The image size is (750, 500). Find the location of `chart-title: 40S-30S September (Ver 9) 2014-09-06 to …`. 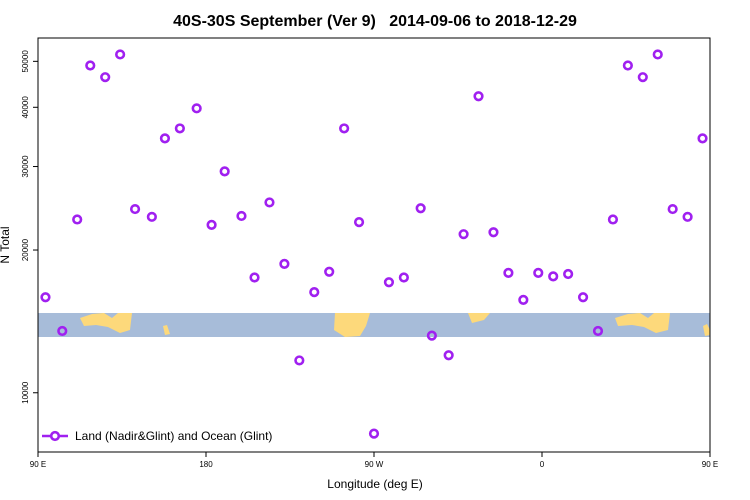

chart-title: 40S-30S September (Ver 9) 2014-09-06 to … is located at coordinates (375, 21).